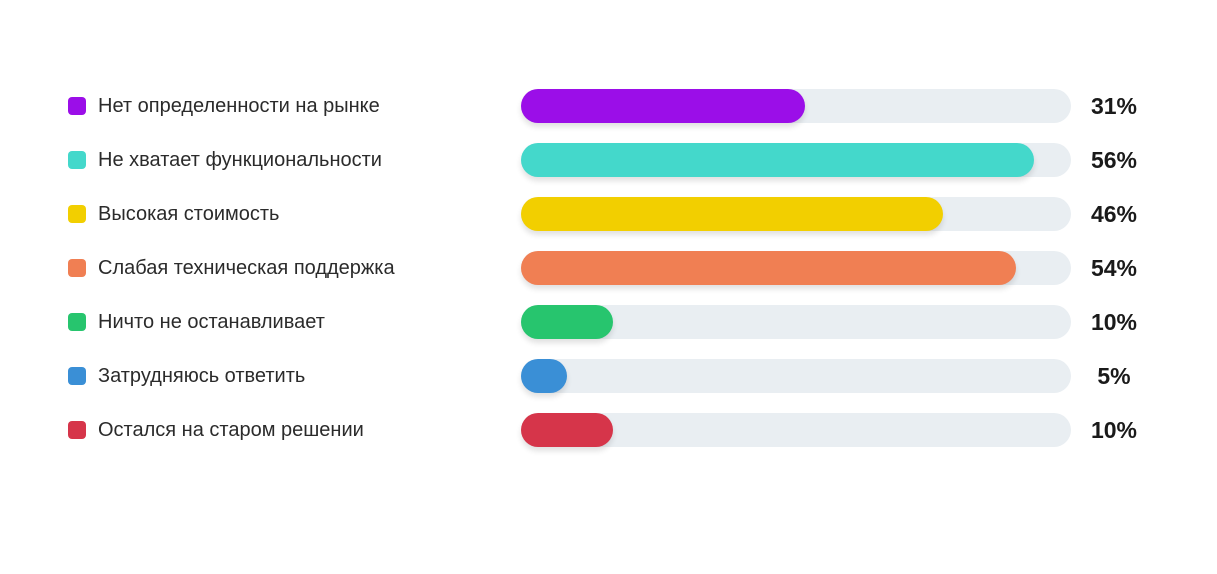 The image size is (1217, 574). I want to click on category-label: Ничто не останавливает, so click(211, 322).